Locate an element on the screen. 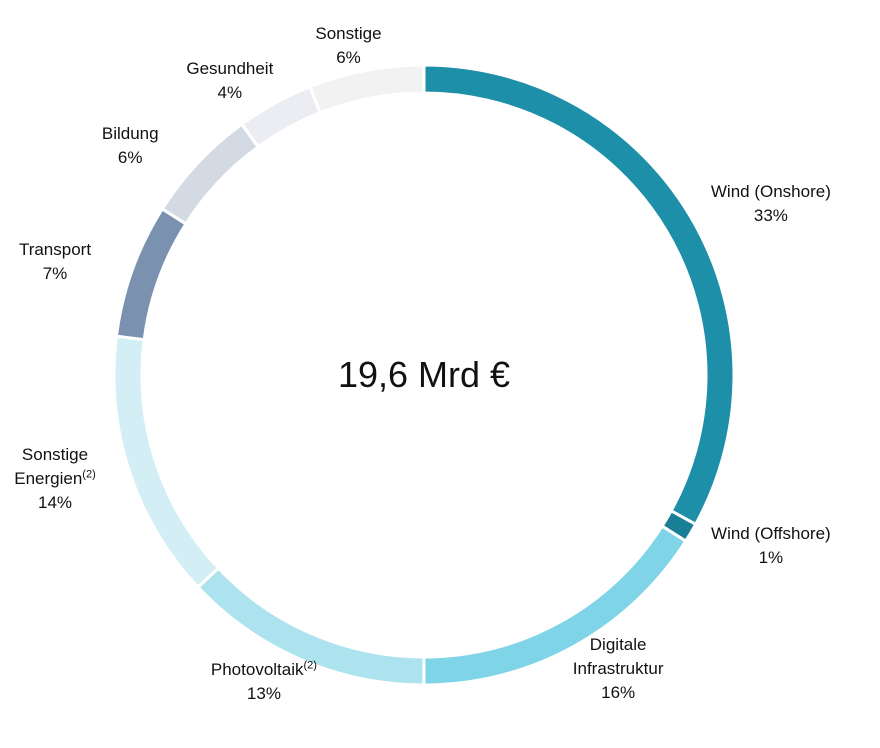 The width and height of the screenshot is (880, 748). value-label: 7% is located at coordinates (55, 273).